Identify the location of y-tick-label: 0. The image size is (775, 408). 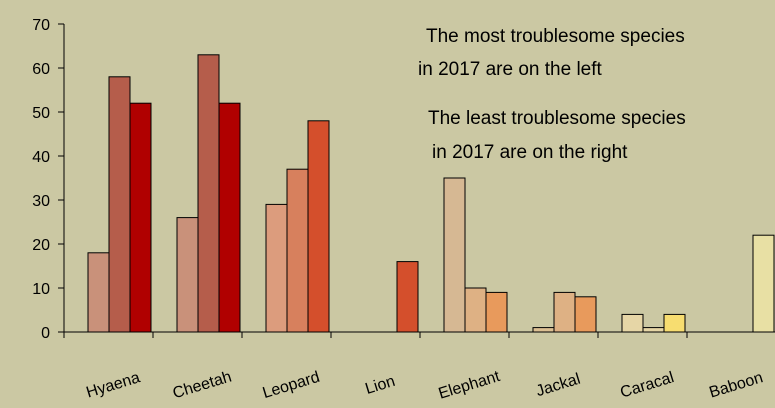
(45, 333).